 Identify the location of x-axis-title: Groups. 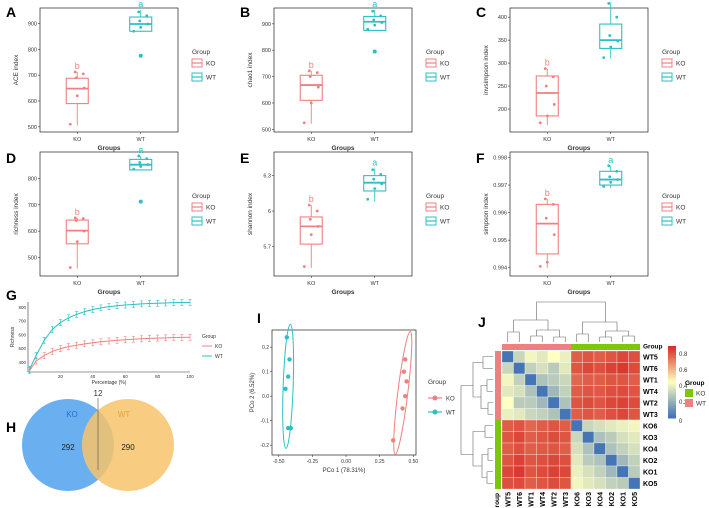
(108, 148).